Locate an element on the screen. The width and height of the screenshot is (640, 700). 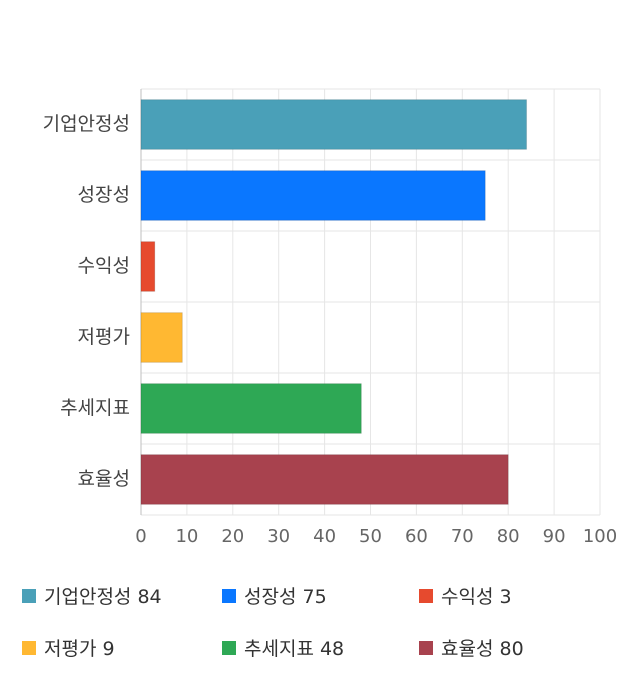
x-tick-label: 90 is located at coordinates (554, 536).